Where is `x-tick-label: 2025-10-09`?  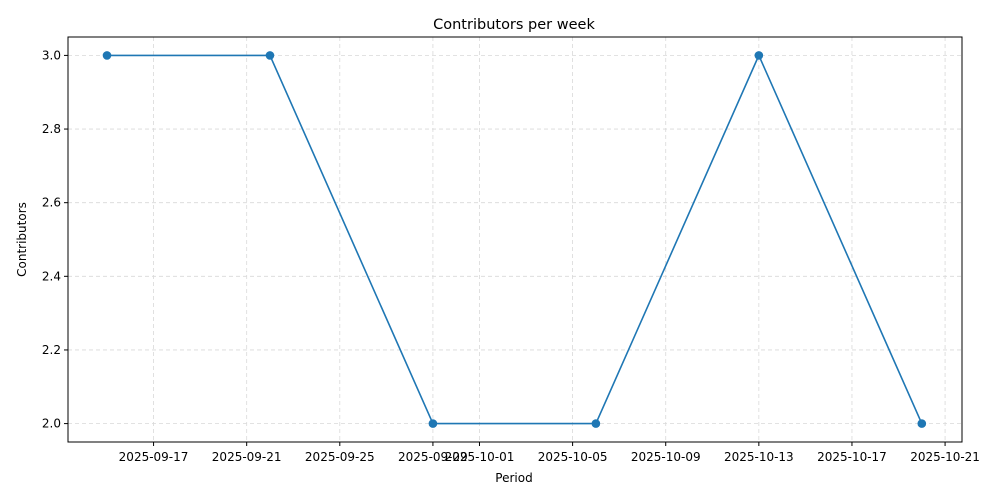 x-tick-label: 2025-10-09 is located at coordinates (666, 457).